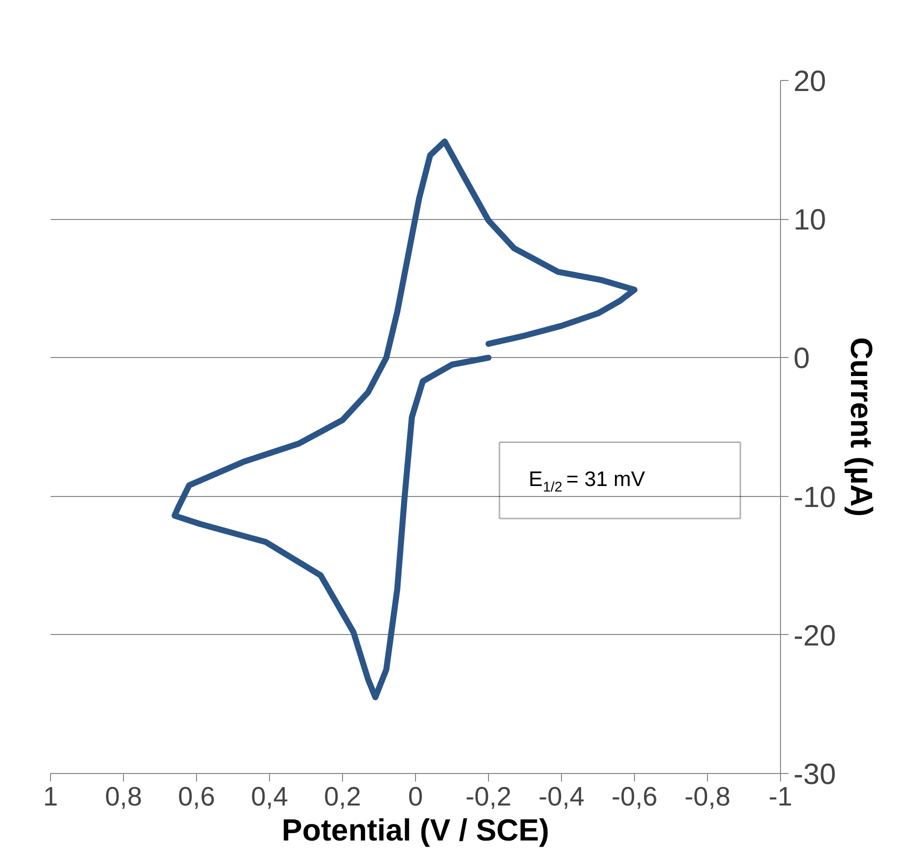 Image resolution: width=903 pixels, height=868 pixels. I want to click on y-tick-label: 20, so click(810, 81).